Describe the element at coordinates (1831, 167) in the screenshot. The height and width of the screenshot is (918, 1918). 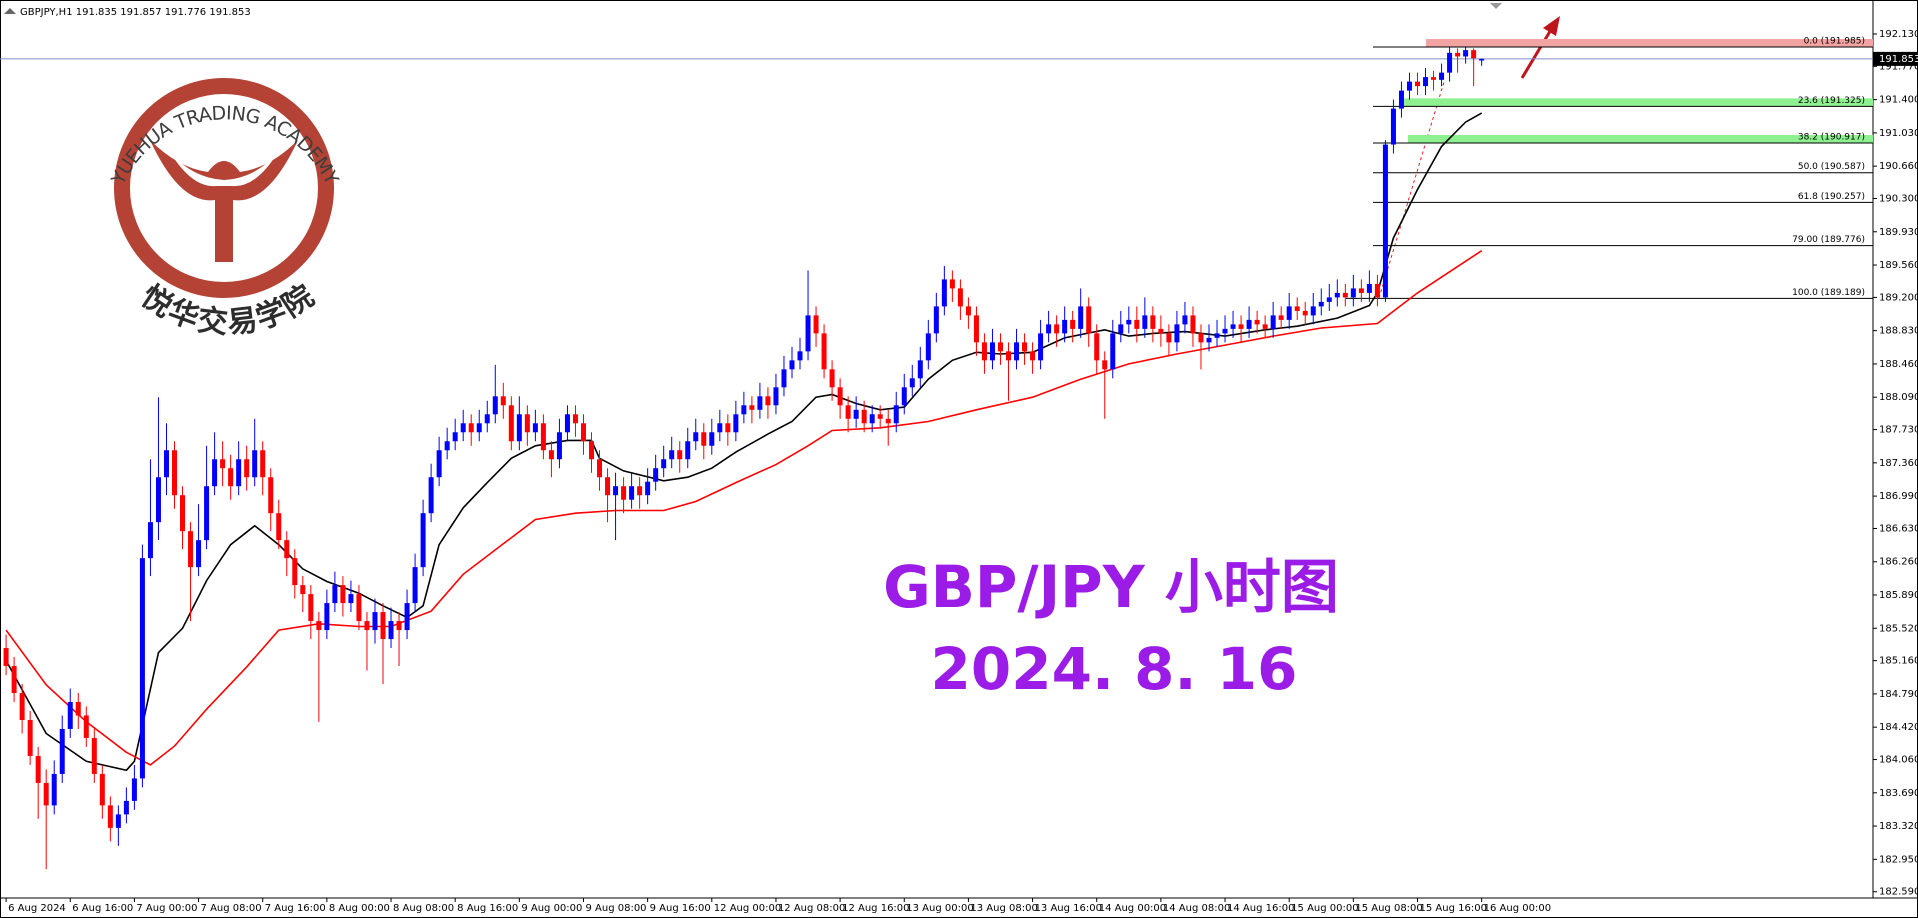
I see `fib-label: 50.0 (190.587)` at that location.